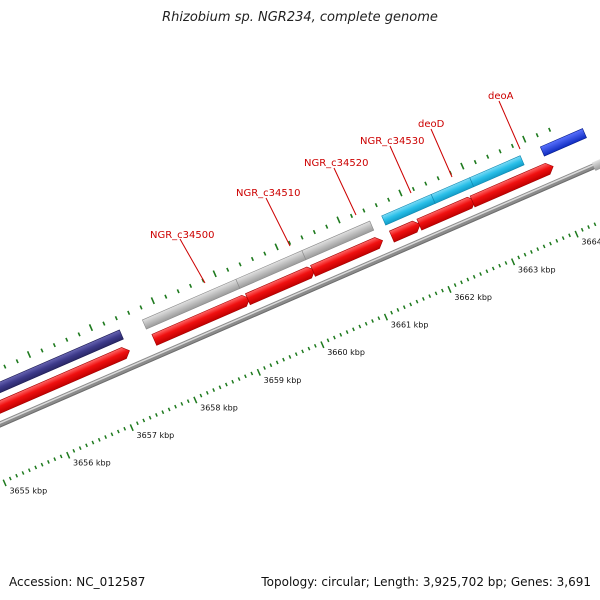 The height and width of the screenshot is (600, 600). Describe the element at coordinates (28, 490) in the screenshot. I see `scale-label: 3655 kbp` at that location.